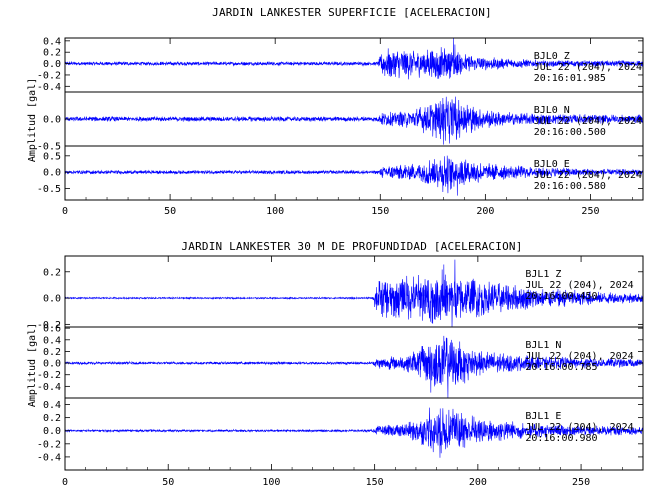 Image resolution: width=650 pixels, height=500 pixels. Describe the element at coordinates (561, 367) in the screenshot. I see `time-label: 20:16:00.785` at that location.